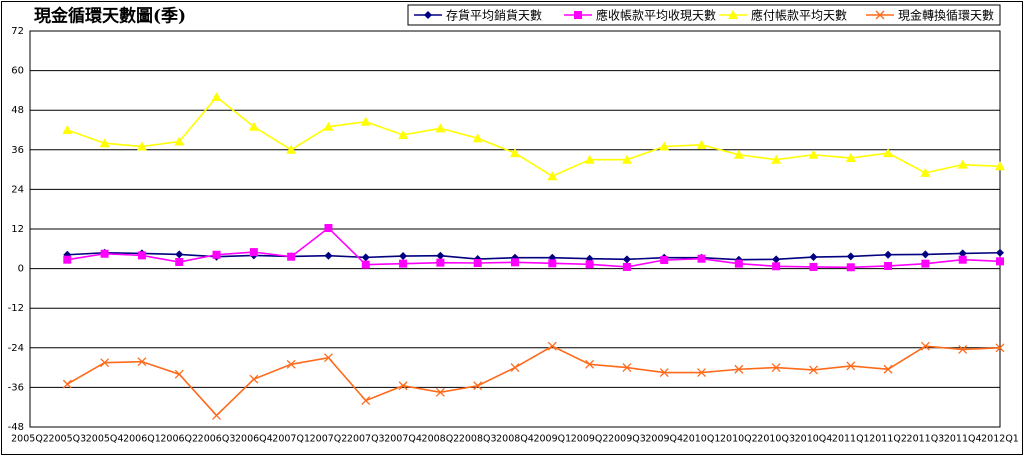  What do you see at coordinates (291, 439) in the screenshot?
I see `x-tick-label: 2007Q1` at bounding box center [291, 439].